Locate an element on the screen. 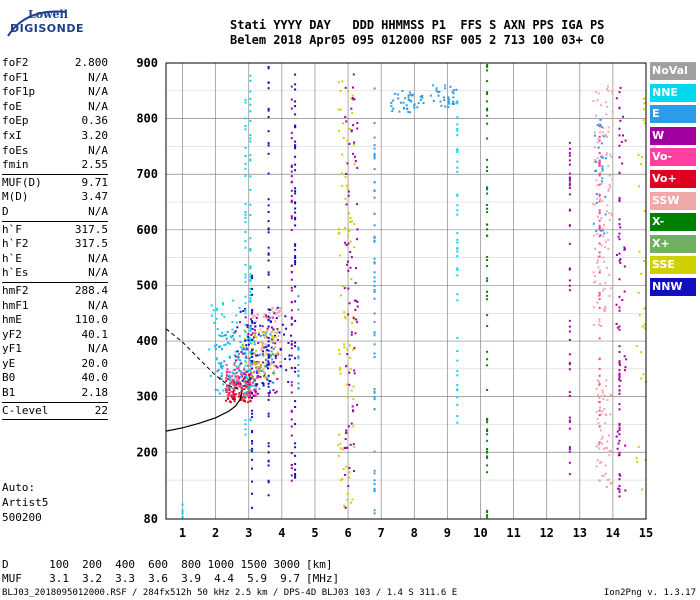 The width and height of the screenshot is (700, 600). param-row: foF2 2.800 is located at coordinates (55, 63).